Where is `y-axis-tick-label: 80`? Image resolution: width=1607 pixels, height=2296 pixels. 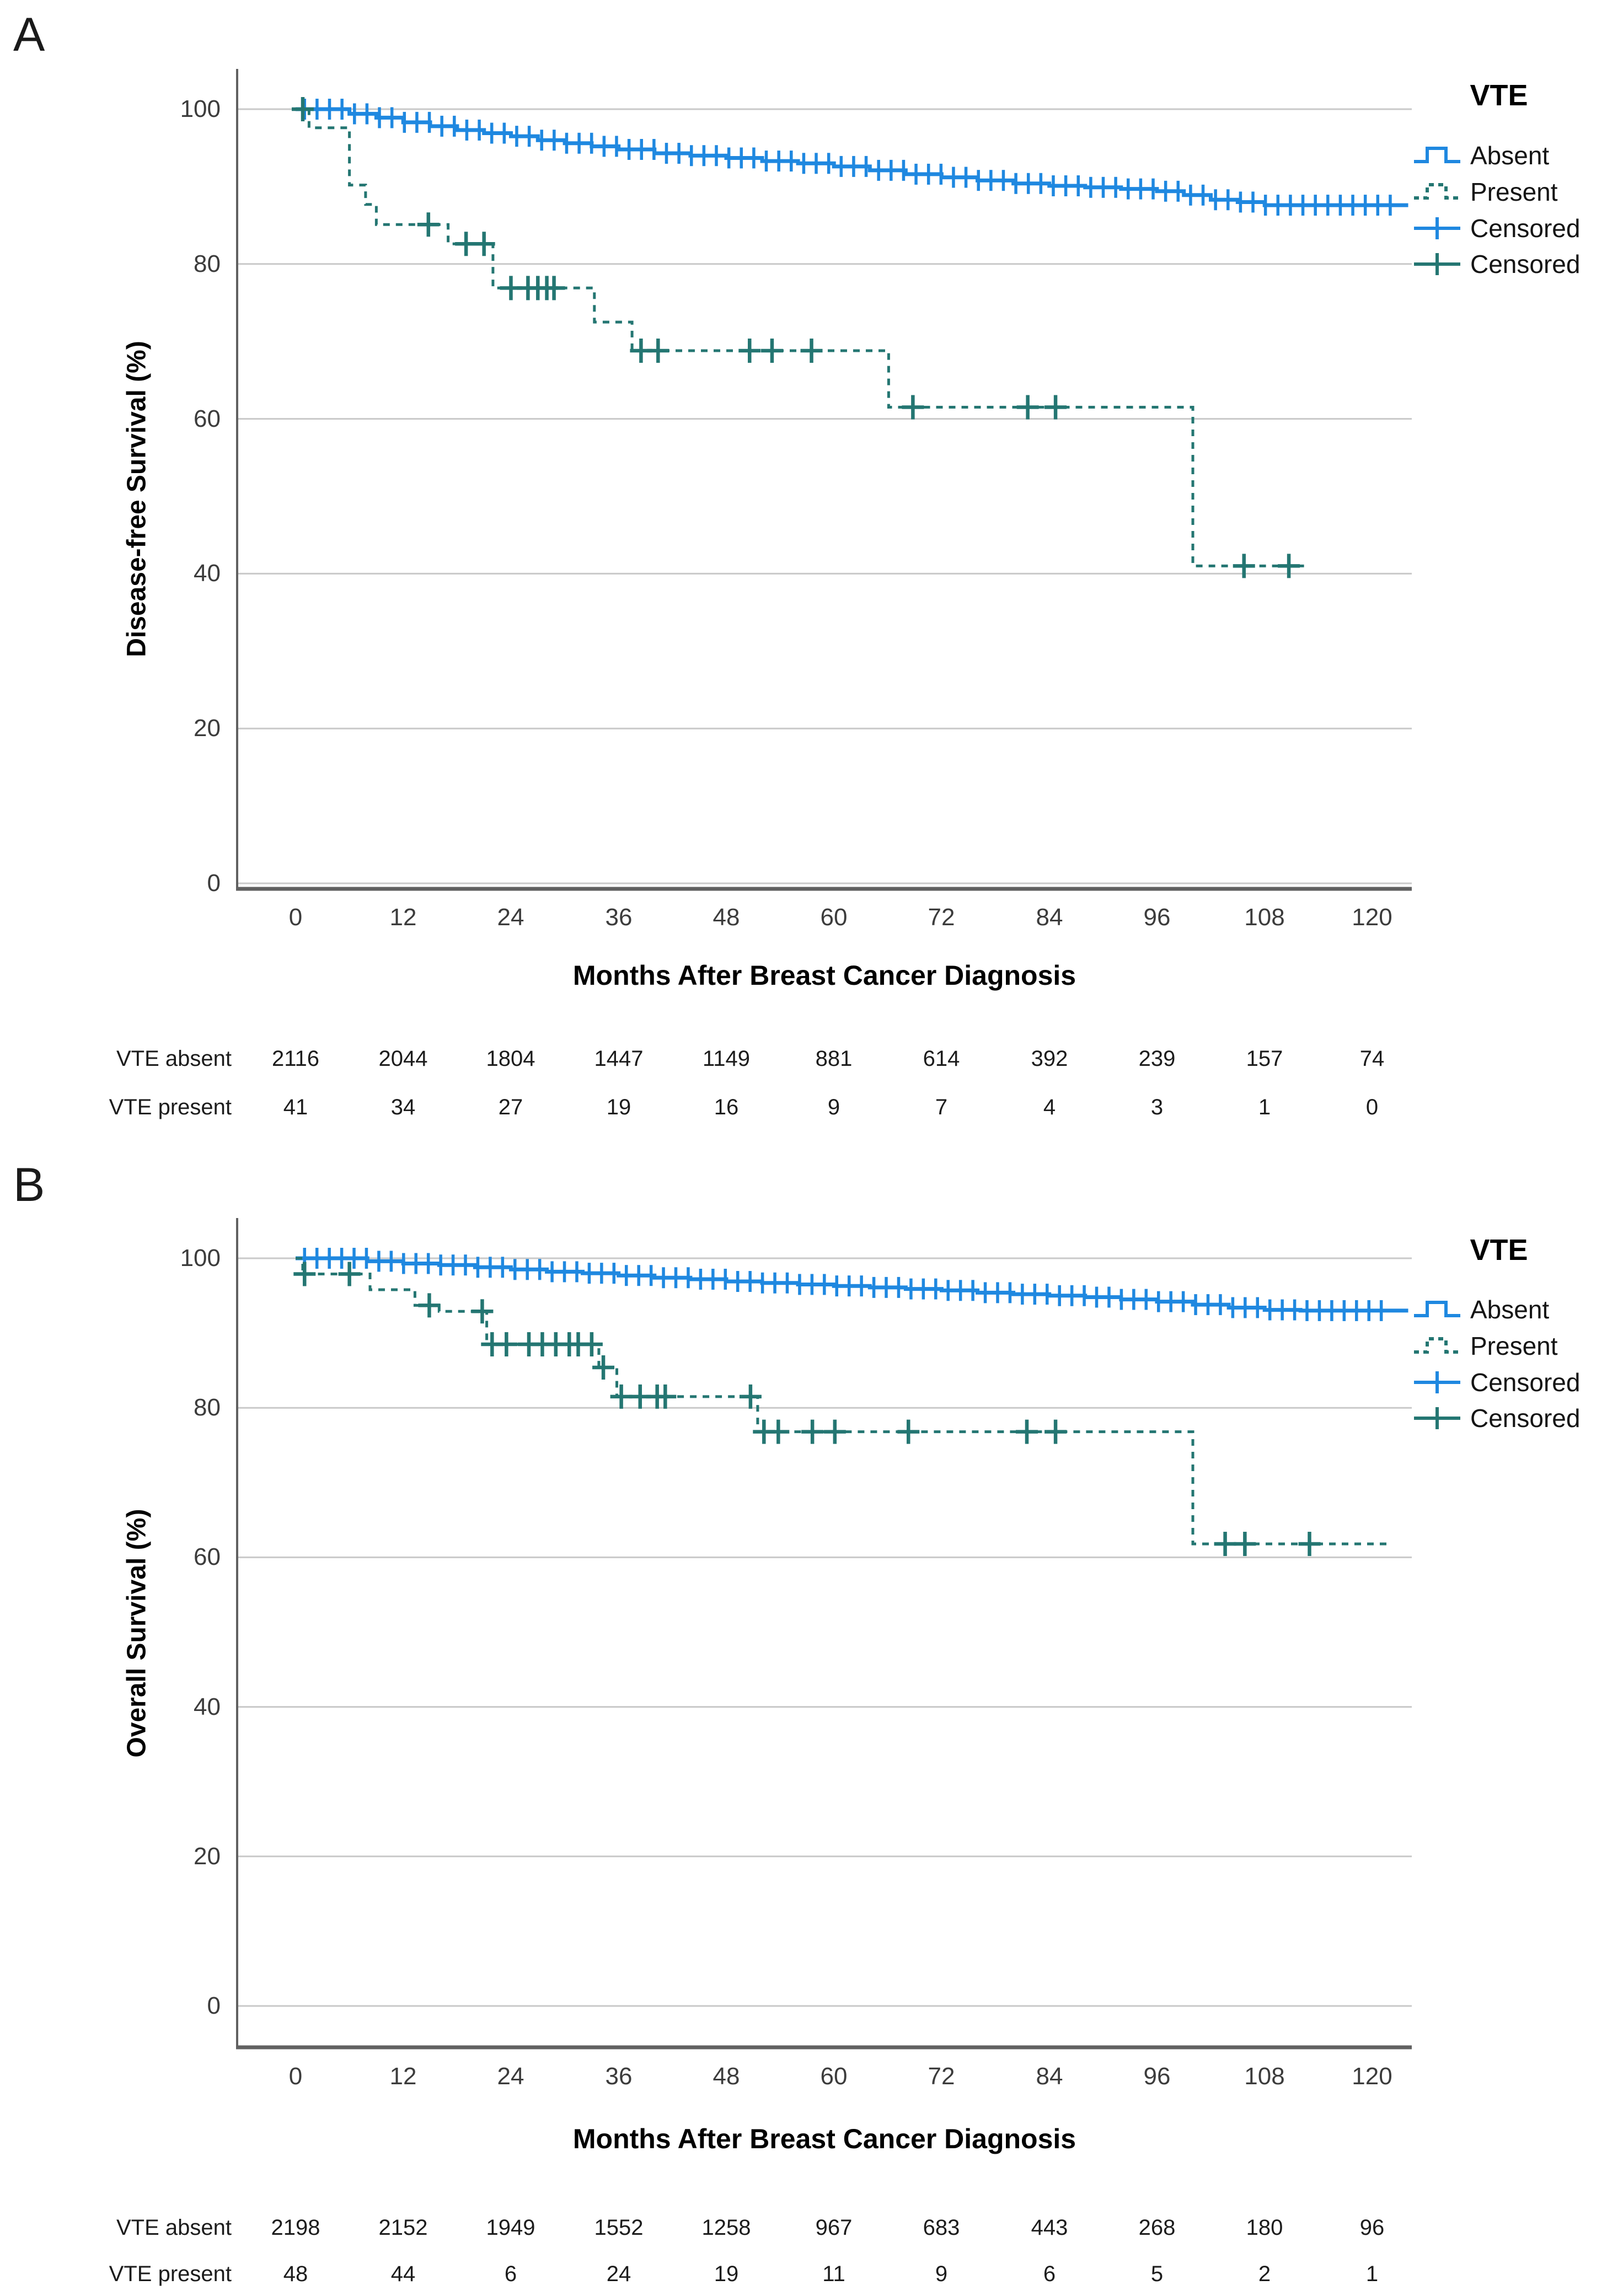 y-axis-tick-label: 80 is located at coordinates (208, 264).